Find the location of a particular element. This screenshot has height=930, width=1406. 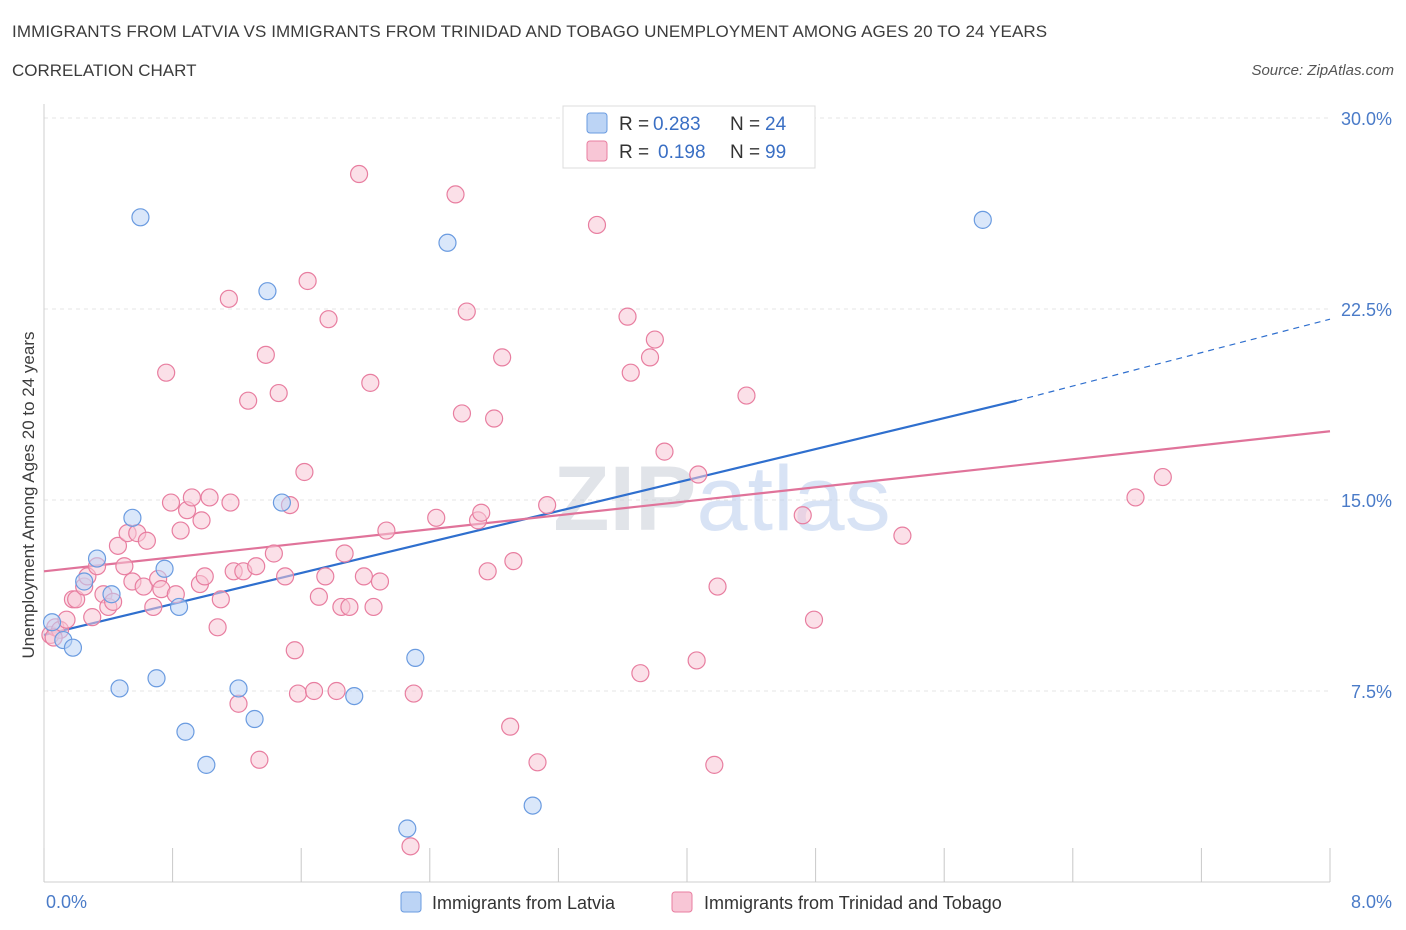

bottom-legend-swatch-tt is located at coordinates (682, 902).